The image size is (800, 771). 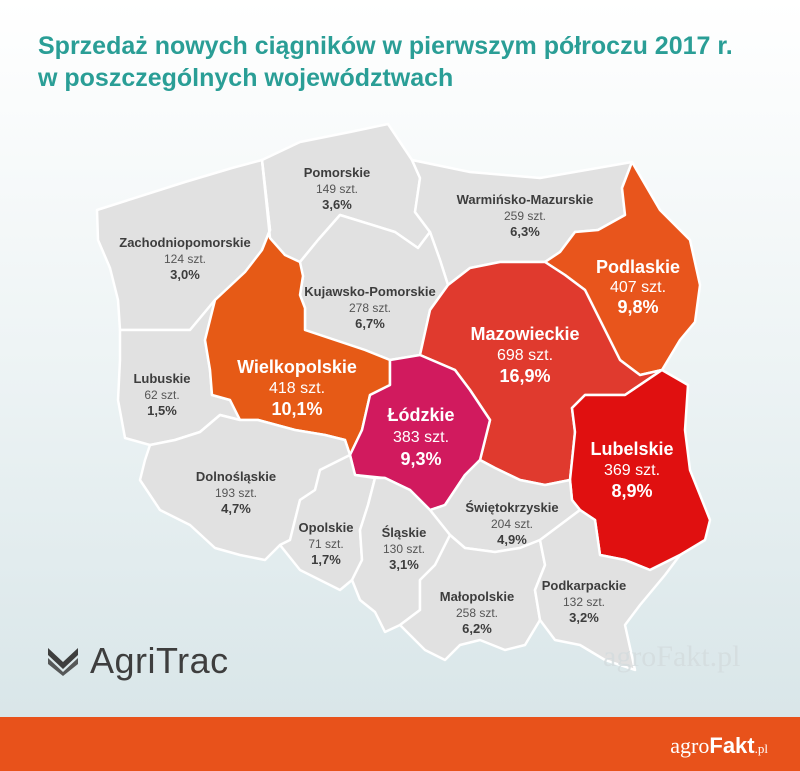 I want to click on footer-agrofakt-logo: agroFakt.pl, so click(x=719, y=746).